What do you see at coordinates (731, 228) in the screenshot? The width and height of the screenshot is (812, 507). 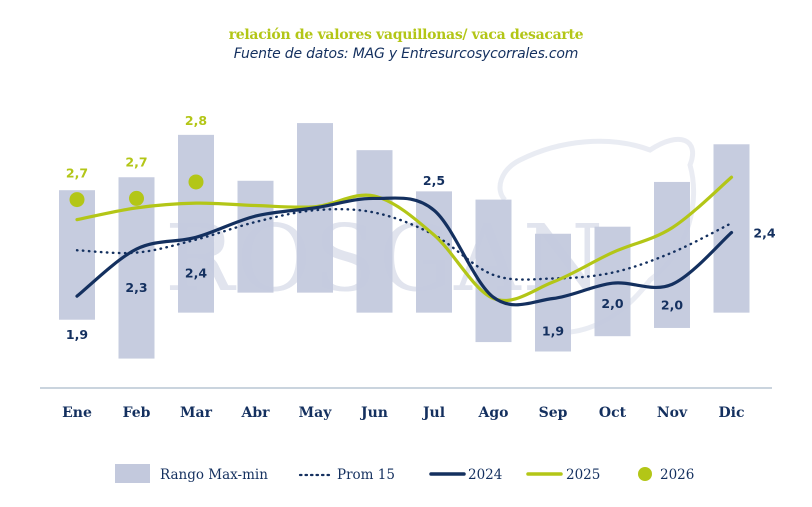 I see `range-bar-dic` at bounding box center [731, 228].